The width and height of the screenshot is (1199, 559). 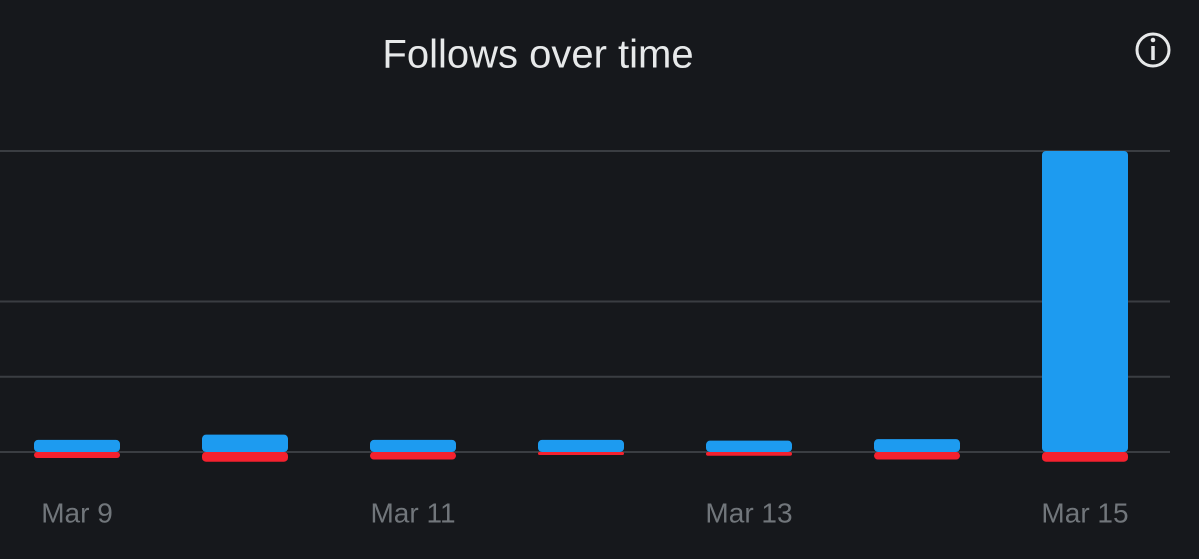 What do you see at coordinates (412, 512) in the screenshot?
I see `x-tick-label: Mar 11` at bounding box center [412, 512].